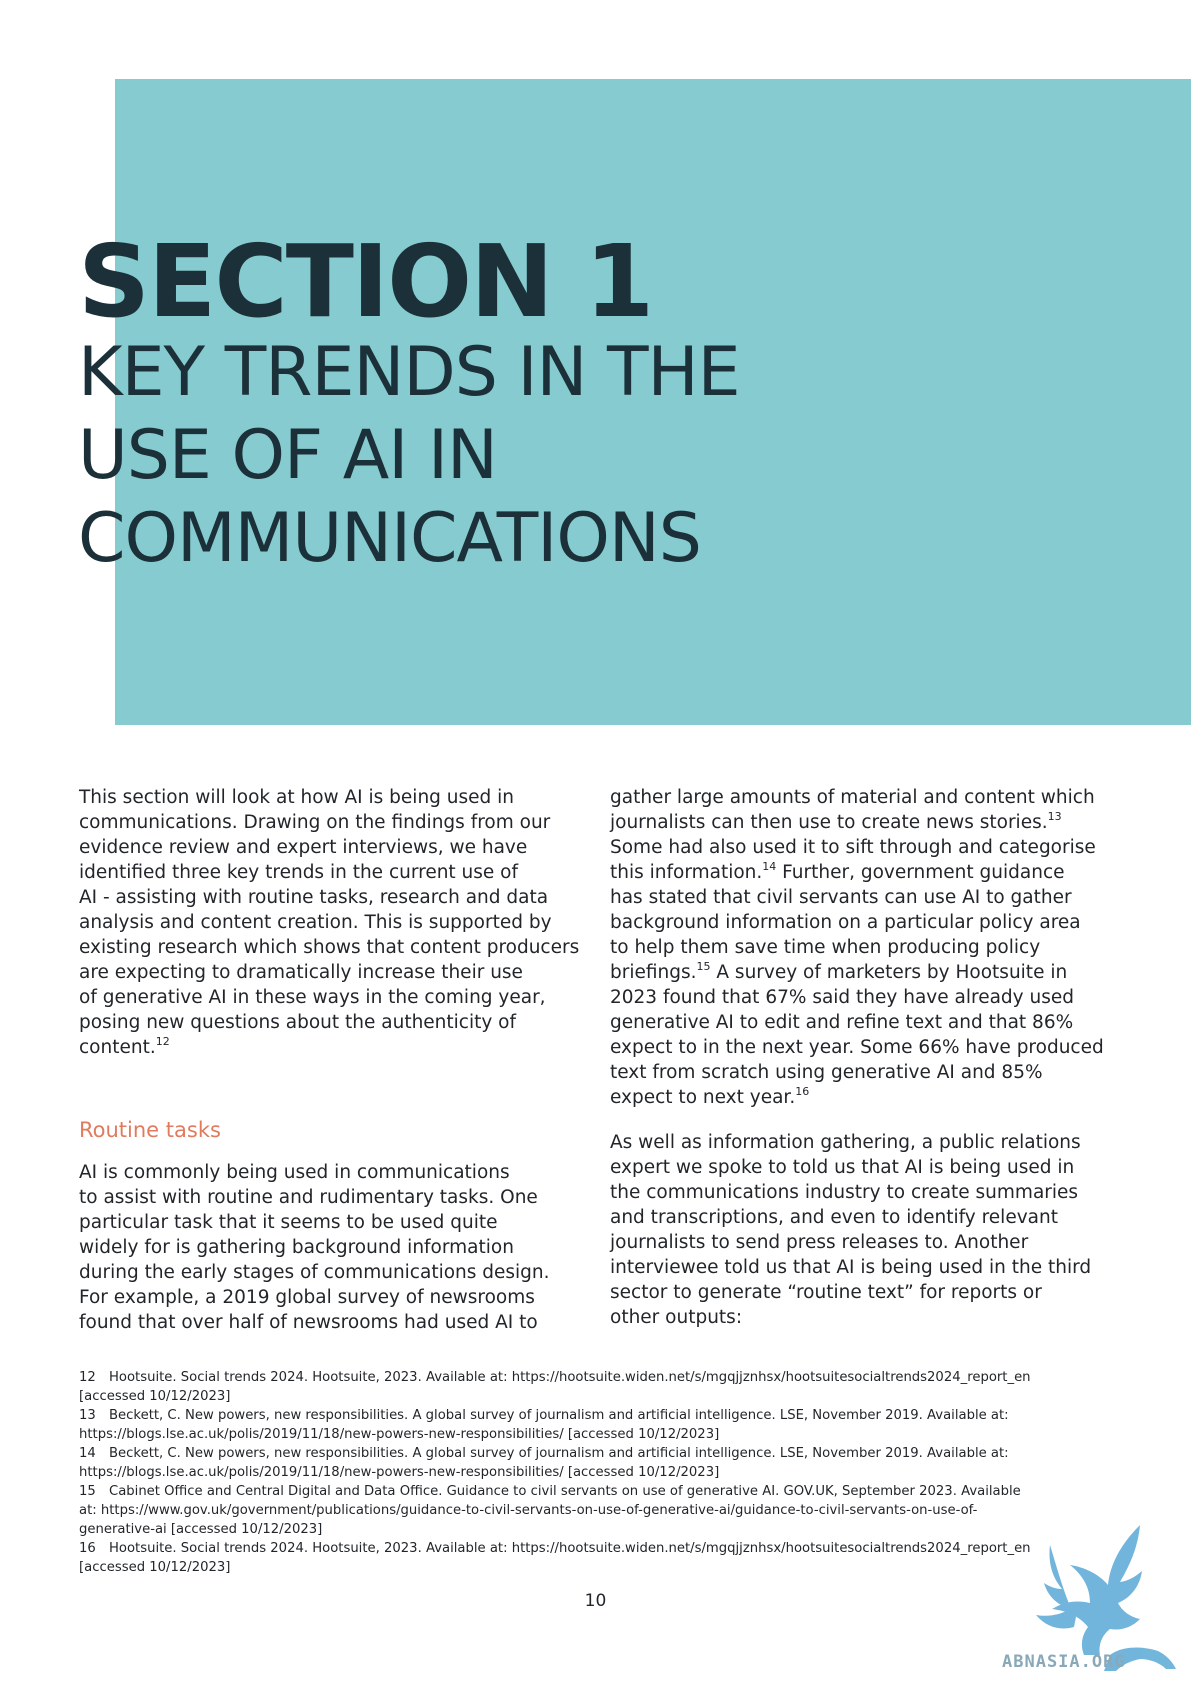  I want to click on footnote-ref: 14, so click(769, 866).